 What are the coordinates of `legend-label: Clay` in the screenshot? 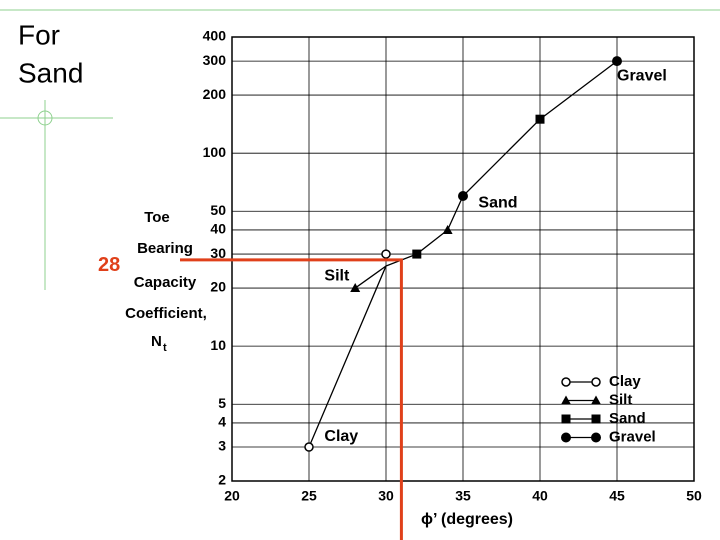 It's located at (625, 381).